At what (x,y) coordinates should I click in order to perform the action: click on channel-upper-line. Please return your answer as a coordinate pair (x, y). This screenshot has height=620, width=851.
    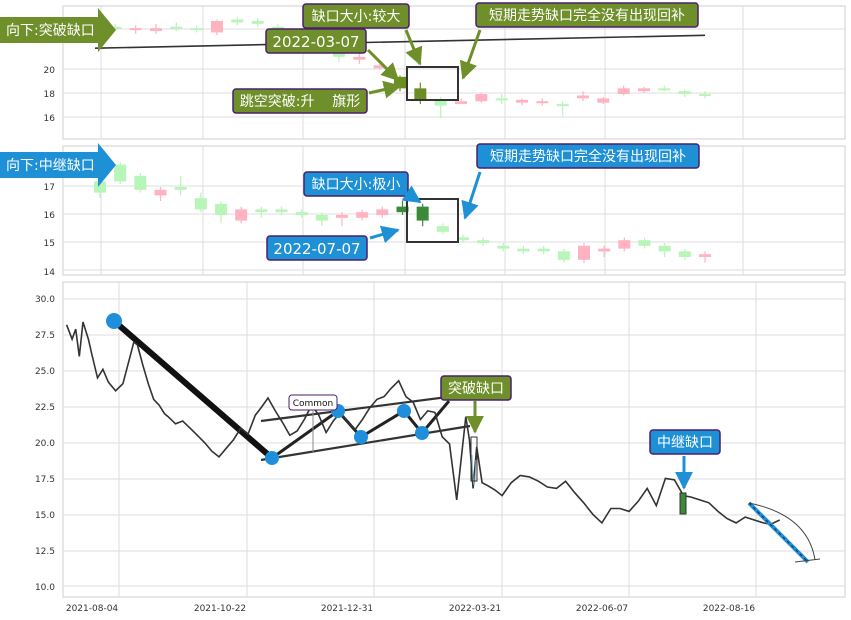
    Looking at the image, I should click on (362, 408).